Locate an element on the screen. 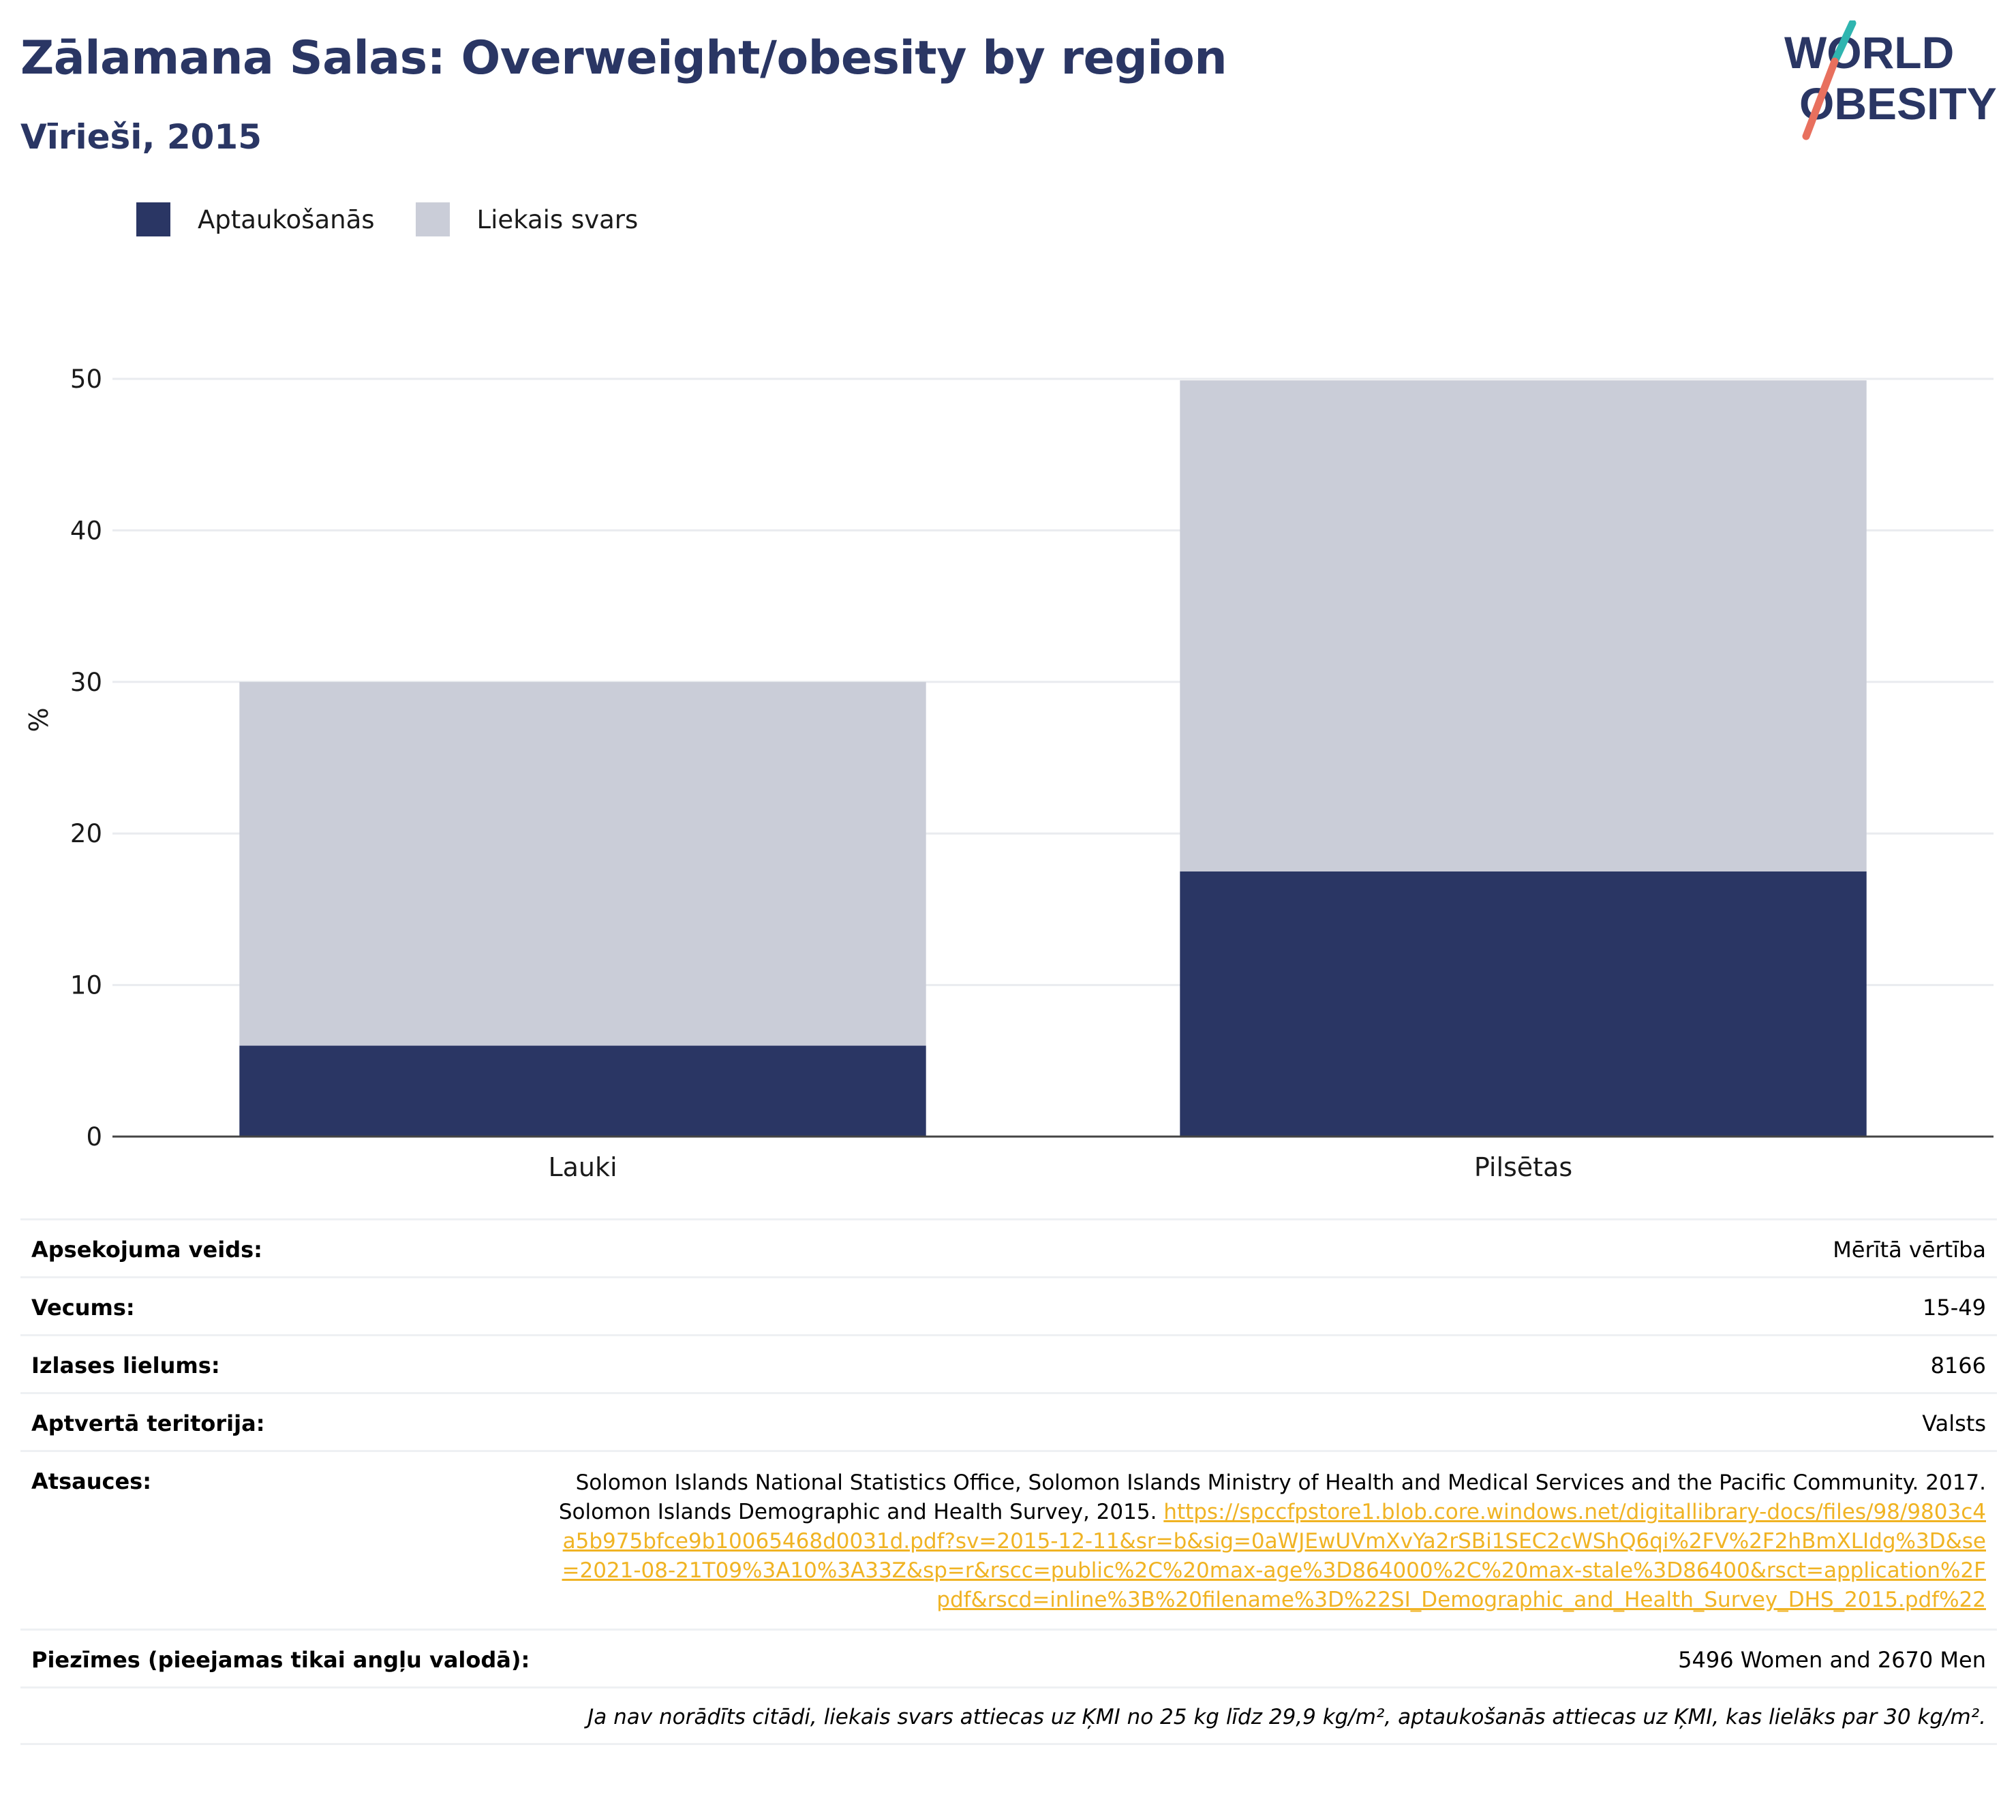 This screenshot has width=2016, height=1820. legend-label-obesity: Aptaukošanās is located at coordinates (286, 219).